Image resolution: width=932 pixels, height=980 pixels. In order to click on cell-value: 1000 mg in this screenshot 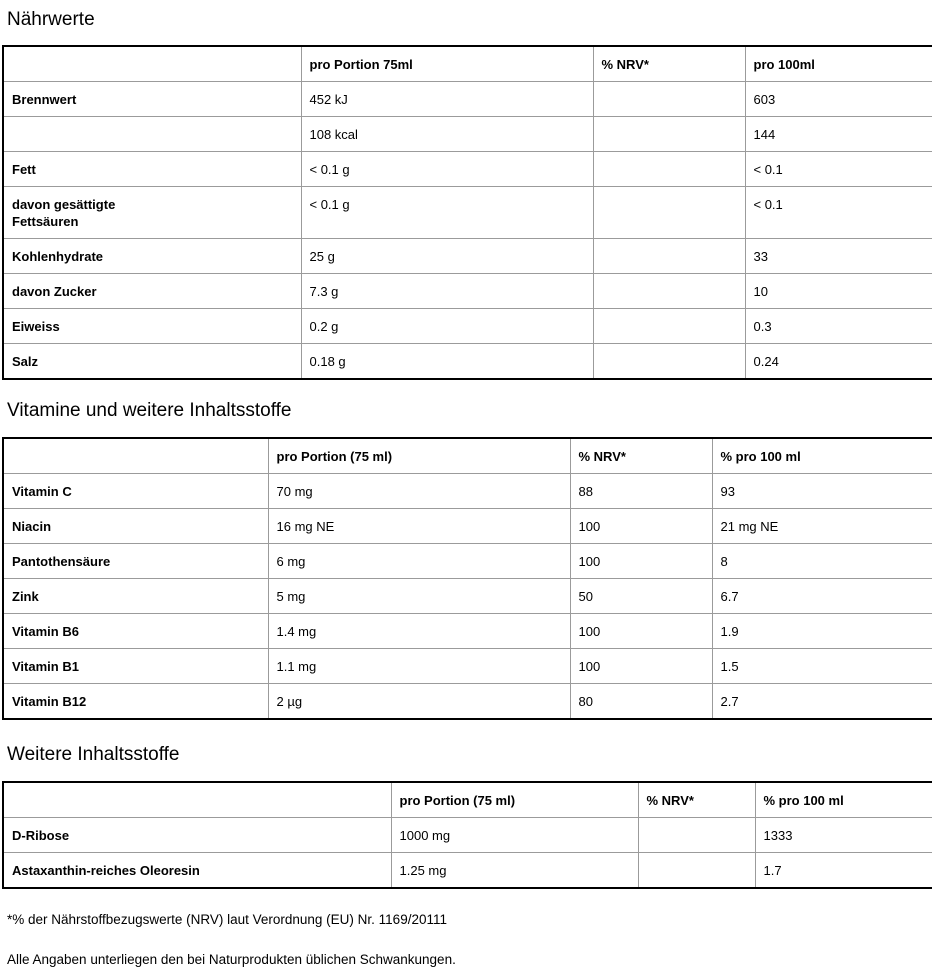, I will do `click(514, 835)`.